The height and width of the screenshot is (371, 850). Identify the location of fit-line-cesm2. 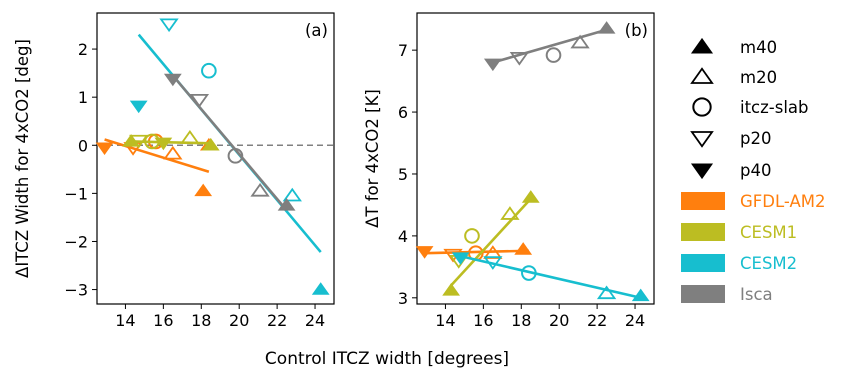
(550, 277).